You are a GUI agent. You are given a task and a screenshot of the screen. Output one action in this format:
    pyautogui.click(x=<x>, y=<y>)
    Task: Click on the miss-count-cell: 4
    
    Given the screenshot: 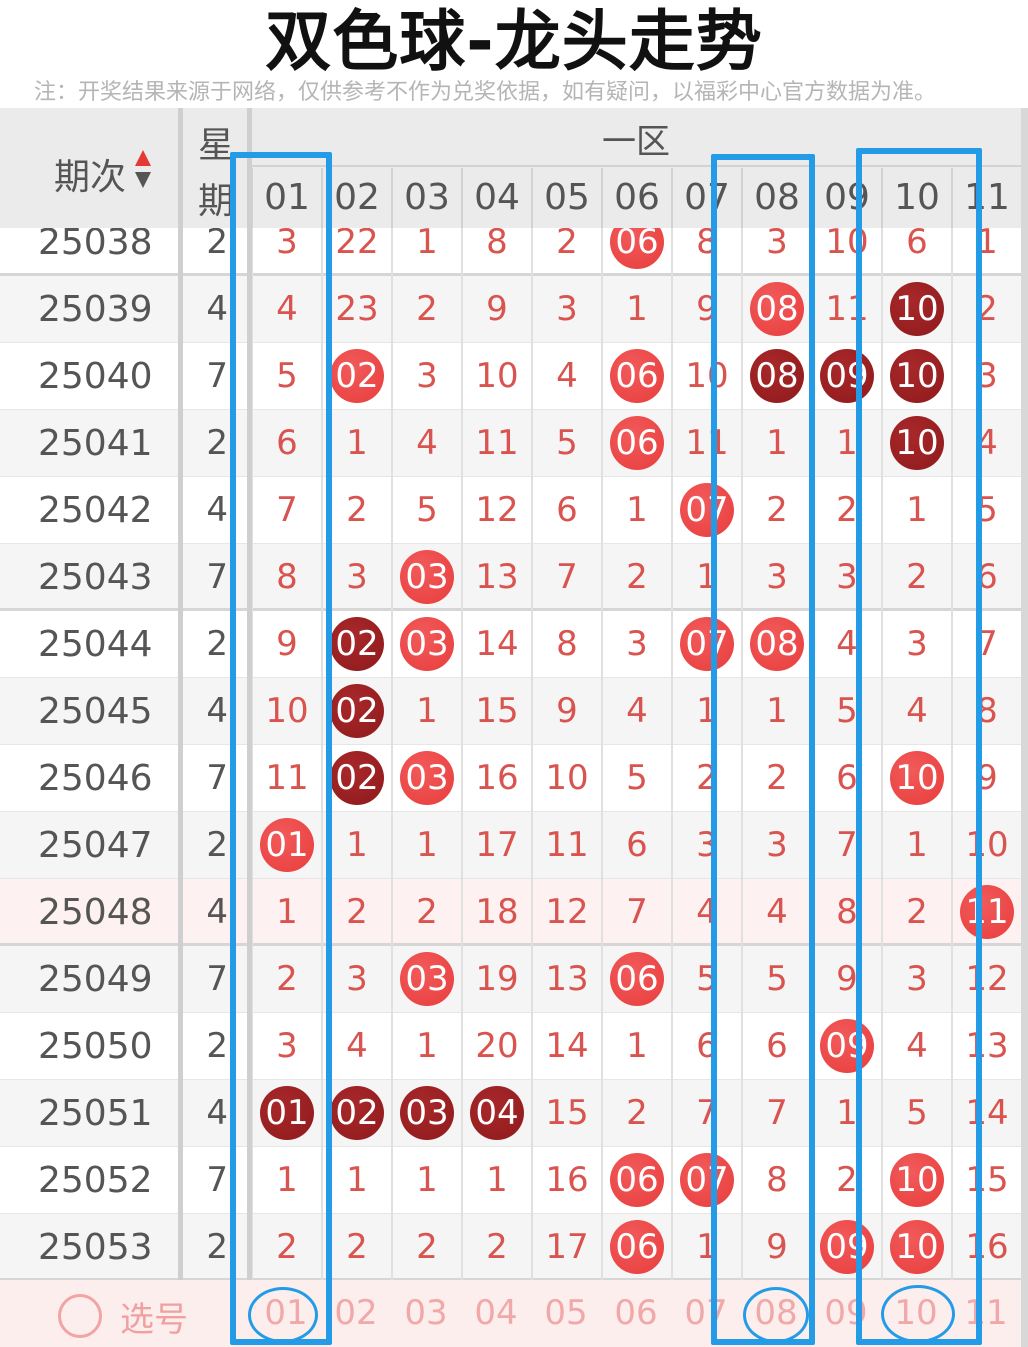 What is the action you would take?
    pyautogui.click(x=286, y=309)
    